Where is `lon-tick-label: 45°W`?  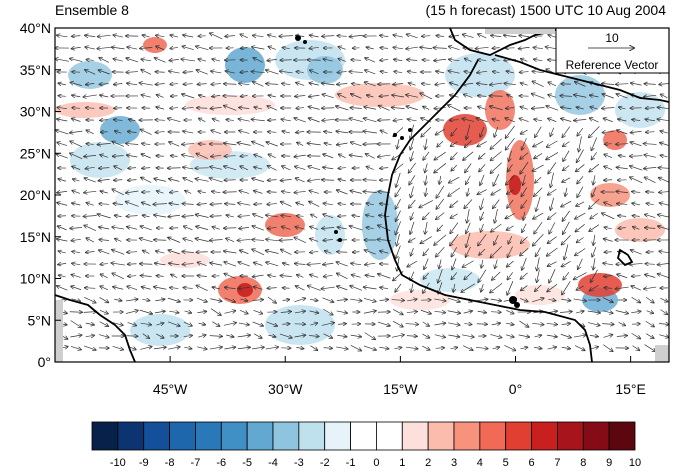 lon-tick-label: 45°W is located at coordinates (170, 389).